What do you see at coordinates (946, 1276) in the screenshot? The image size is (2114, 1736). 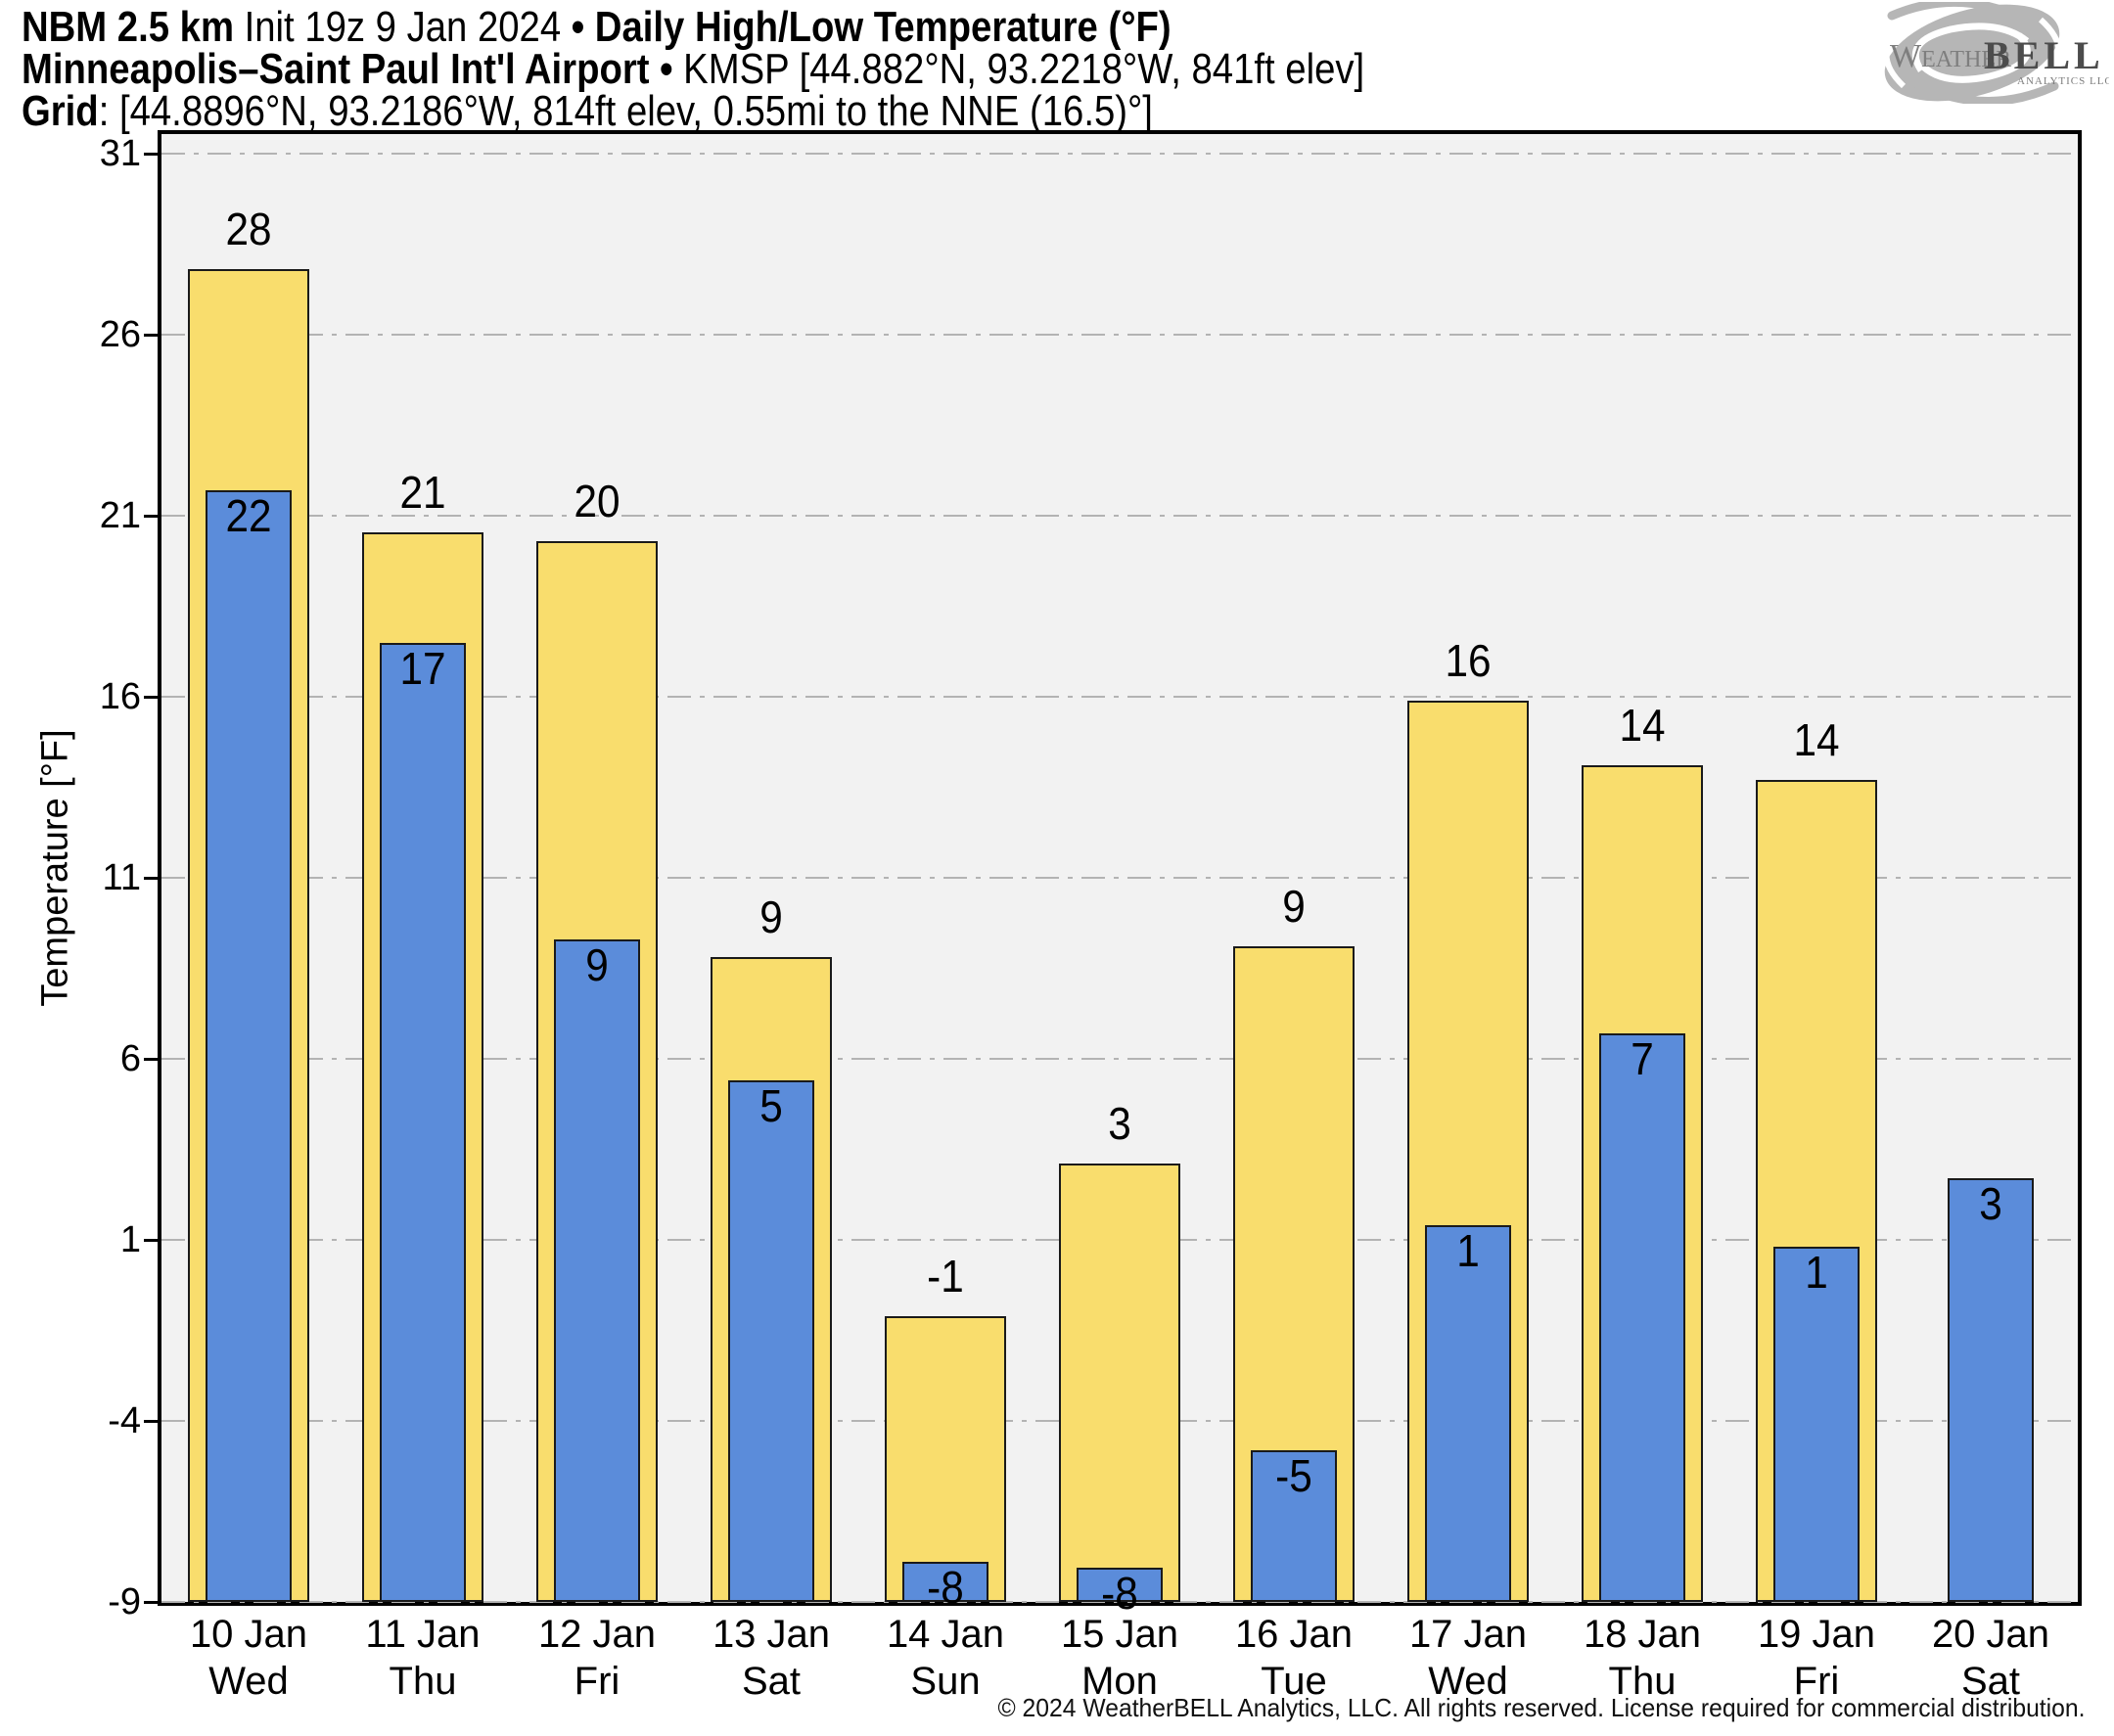 I see `high-temp-value: -1` at bounding box center [946, 1276].